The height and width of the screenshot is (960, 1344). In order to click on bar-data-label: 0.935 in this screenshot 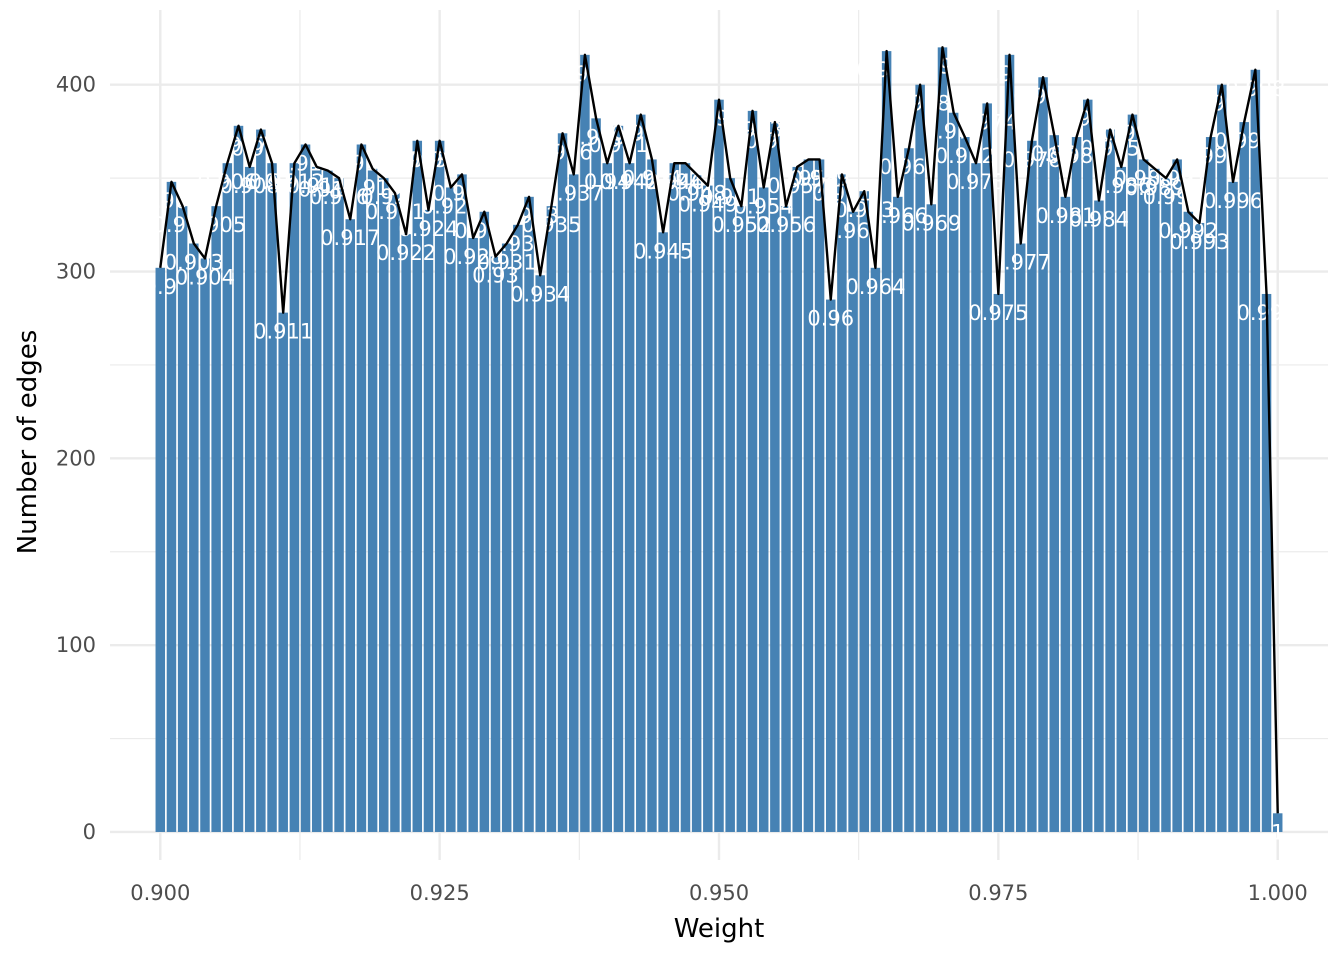, I will do `click(551, 225)`.